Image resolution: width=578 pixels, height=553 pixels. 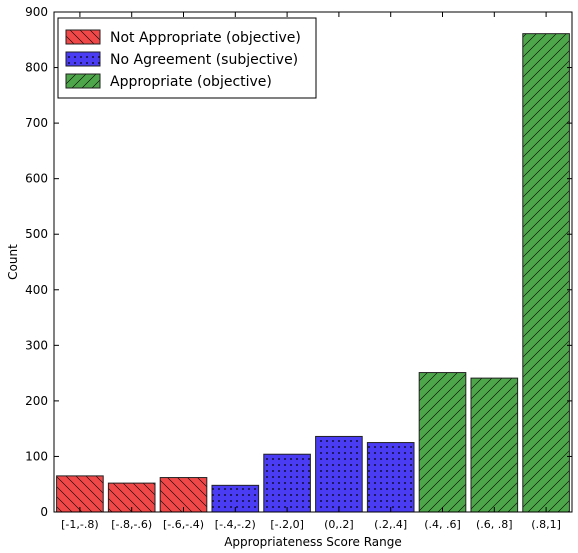 What do you see at coordinates (36, 179) in the screenshot?
I see `y-tick-label: 600` at bounding box center [36, 179].